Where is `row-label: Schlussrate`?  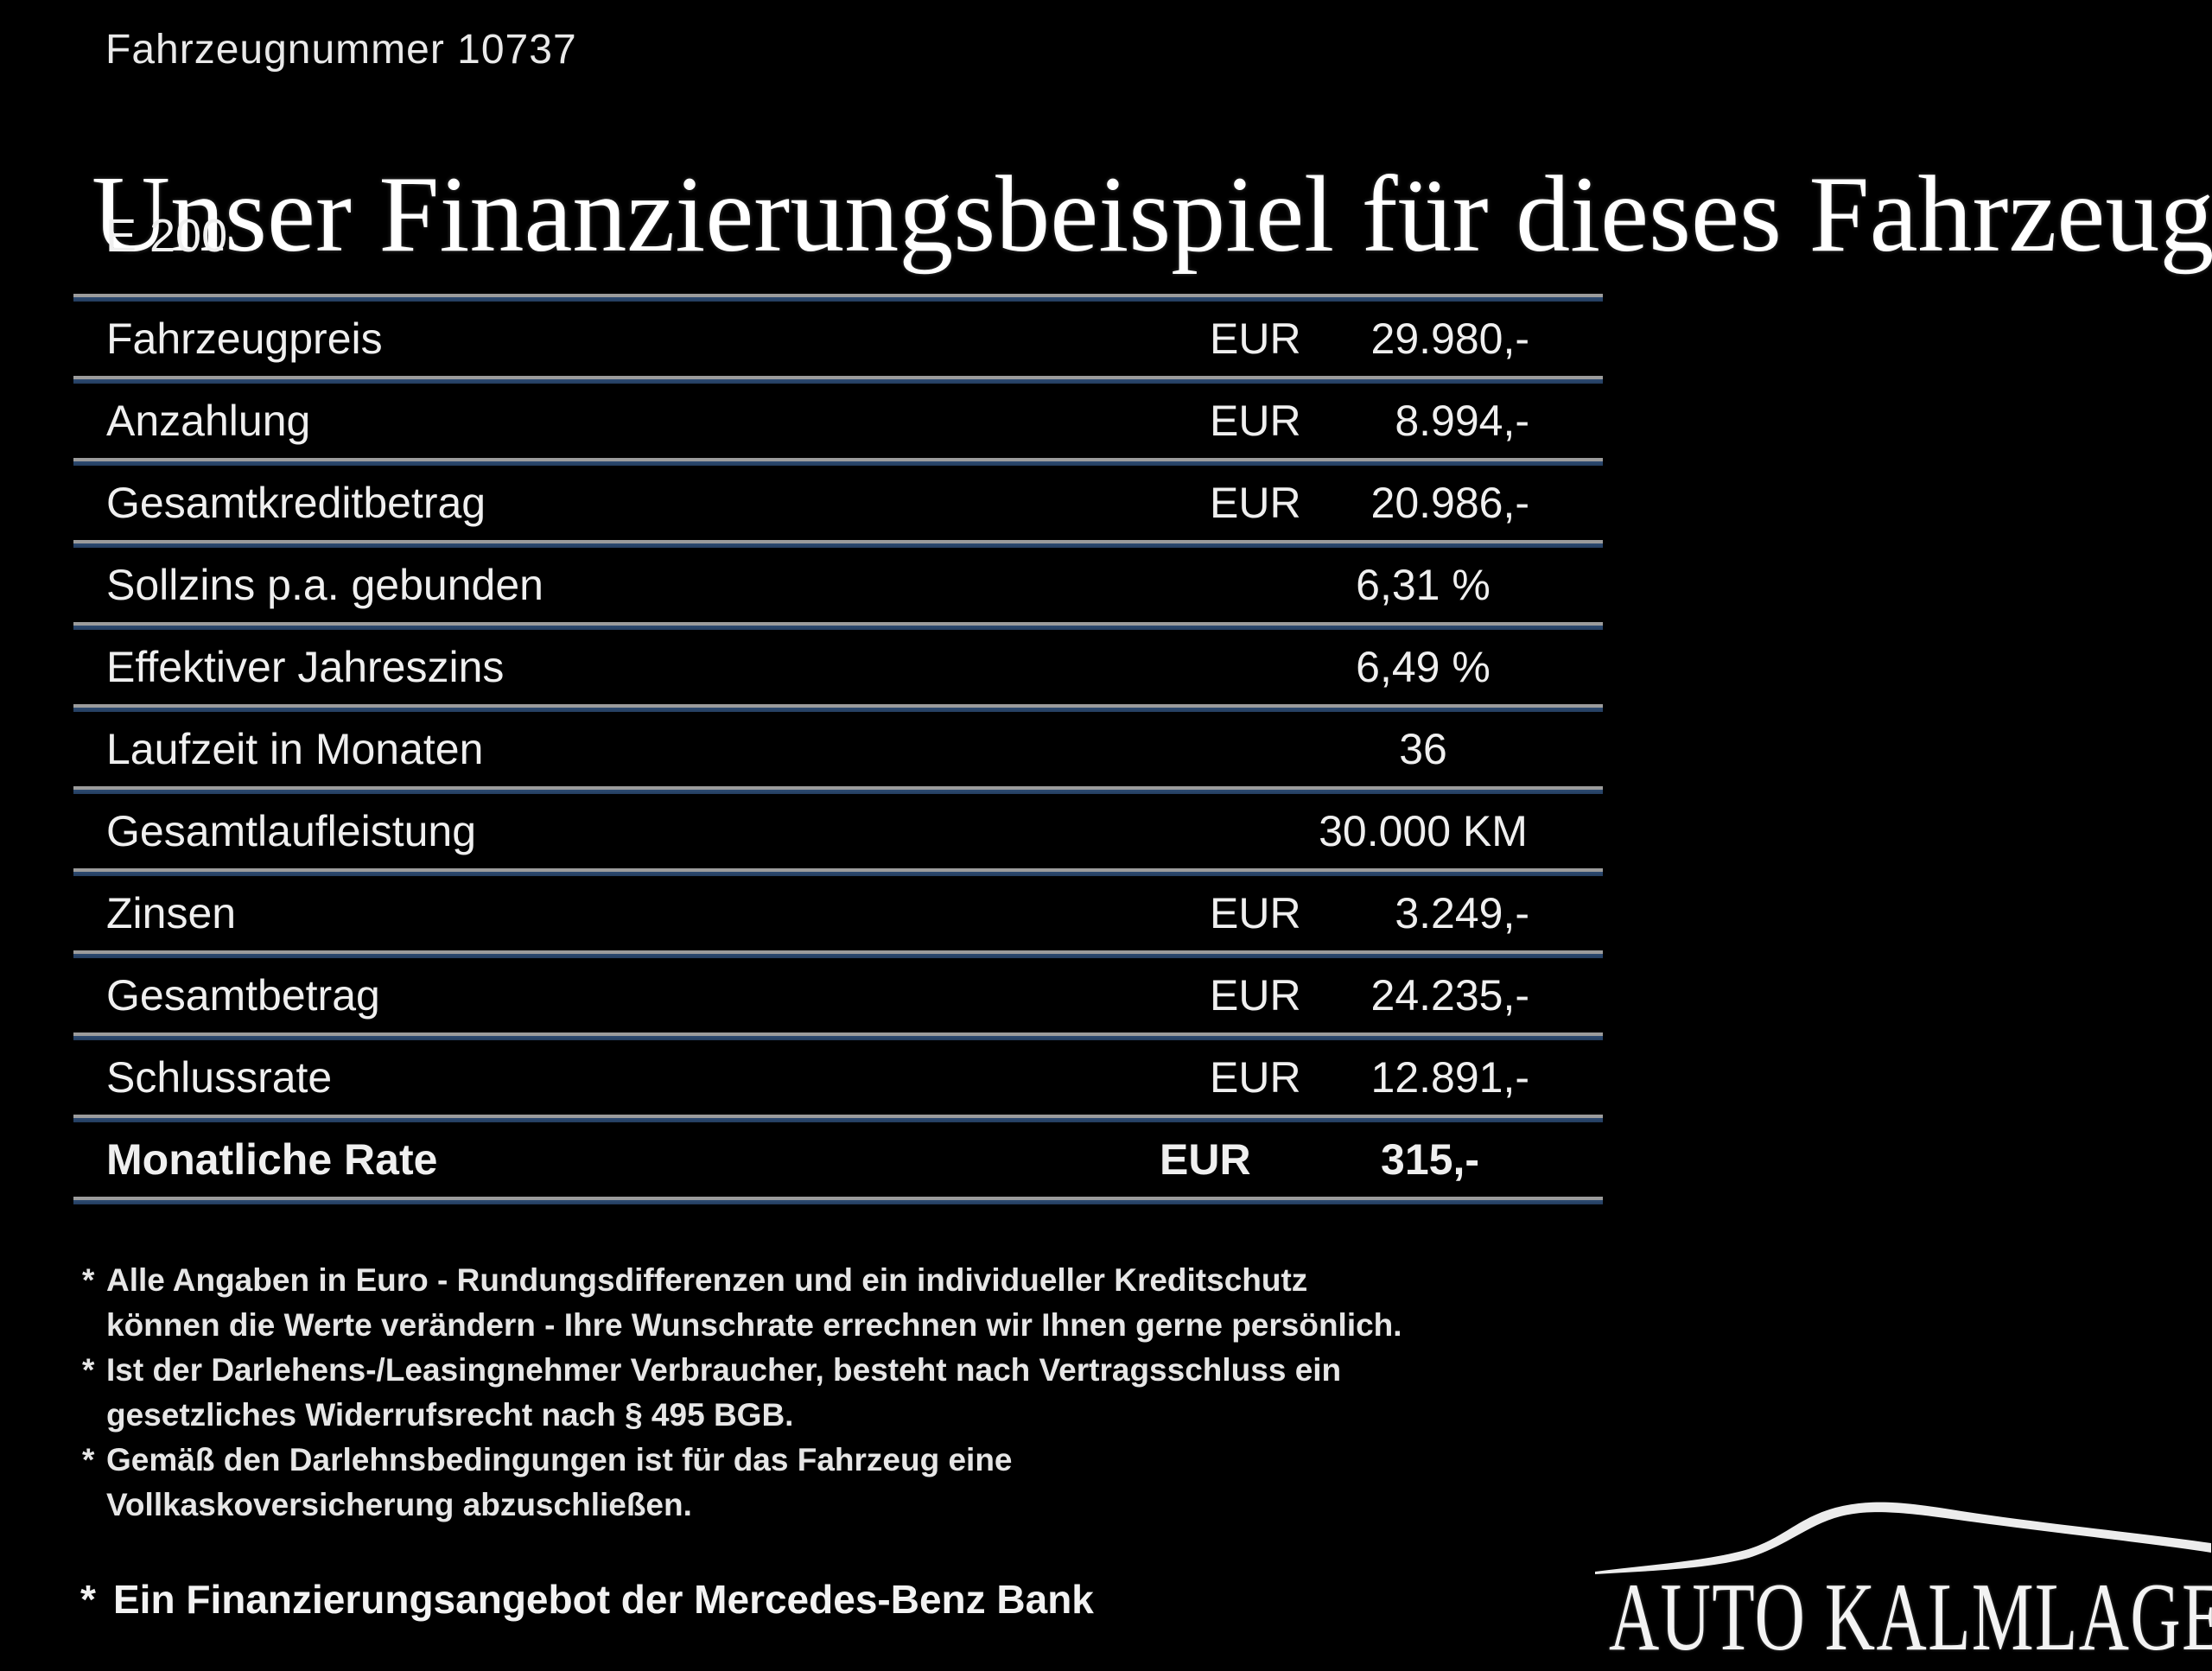 row-label: Schlussrate is located at coordinates (219, 1077).